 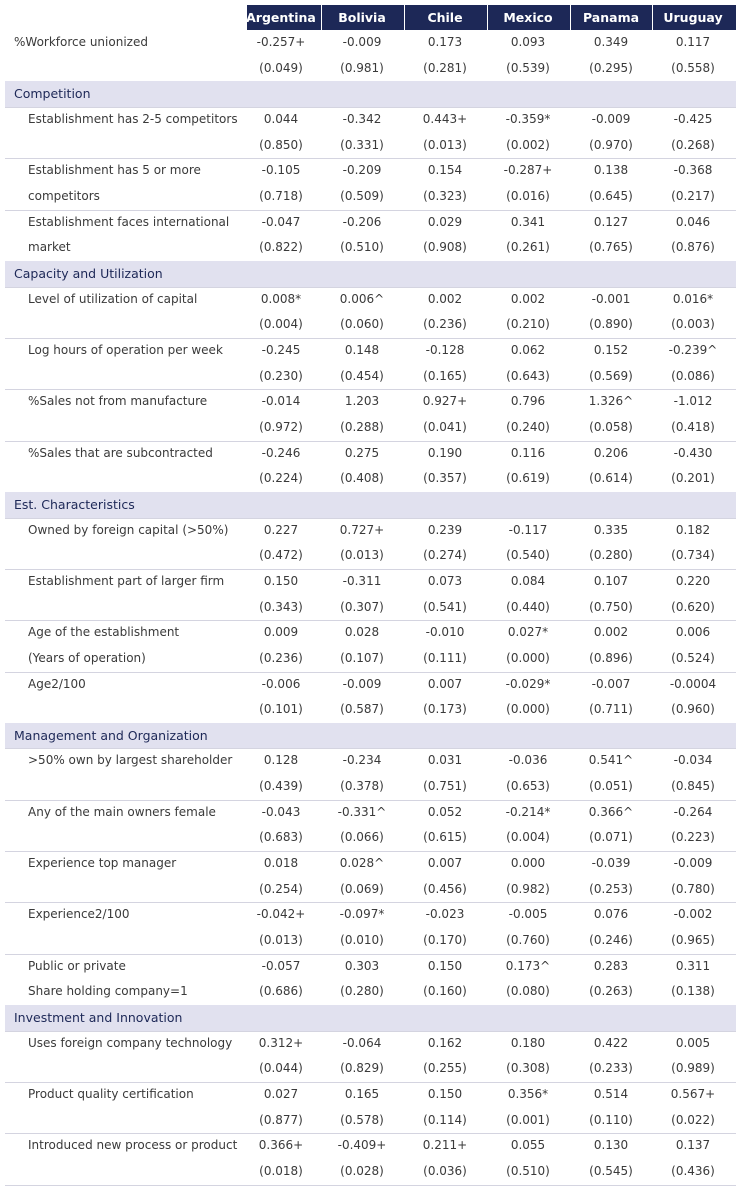 What do you see at coordinates (611, 1094) in the screenshot?
I see `coefficient: 0.514` at bounding box center [611, 1094].